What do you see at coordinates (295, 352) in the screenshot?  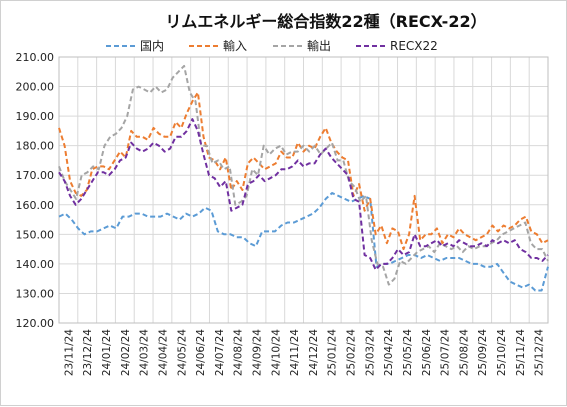 I see `x-tick-label: 24/11/24` at bounding box center [295, 352].